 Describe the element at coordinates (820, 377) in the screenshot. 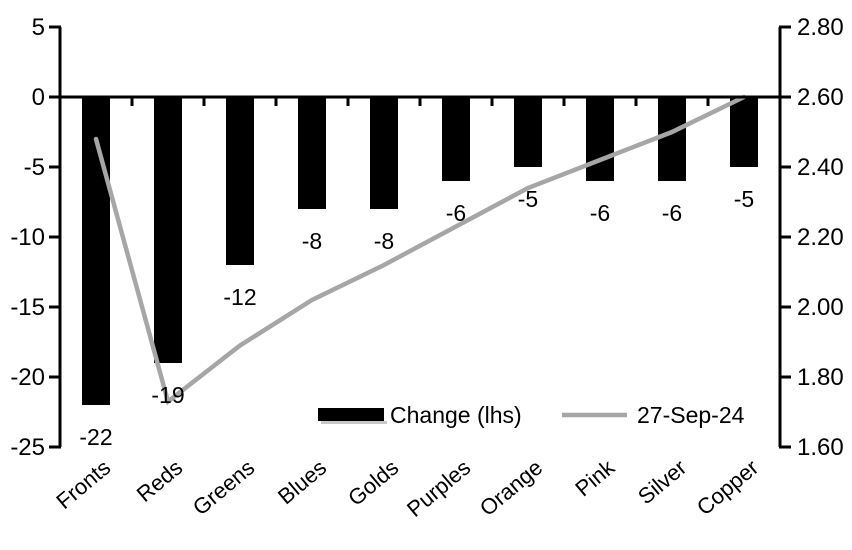

I see `right-tick-label: 1.80` at that location.